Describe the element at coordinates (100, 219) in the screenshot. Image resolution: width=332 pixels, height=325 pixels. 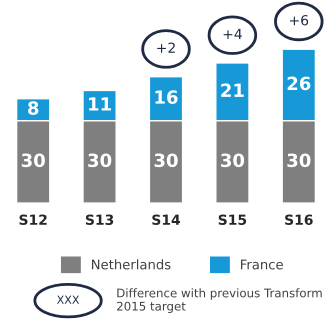
I see `x-tick-label: S13` at that location.